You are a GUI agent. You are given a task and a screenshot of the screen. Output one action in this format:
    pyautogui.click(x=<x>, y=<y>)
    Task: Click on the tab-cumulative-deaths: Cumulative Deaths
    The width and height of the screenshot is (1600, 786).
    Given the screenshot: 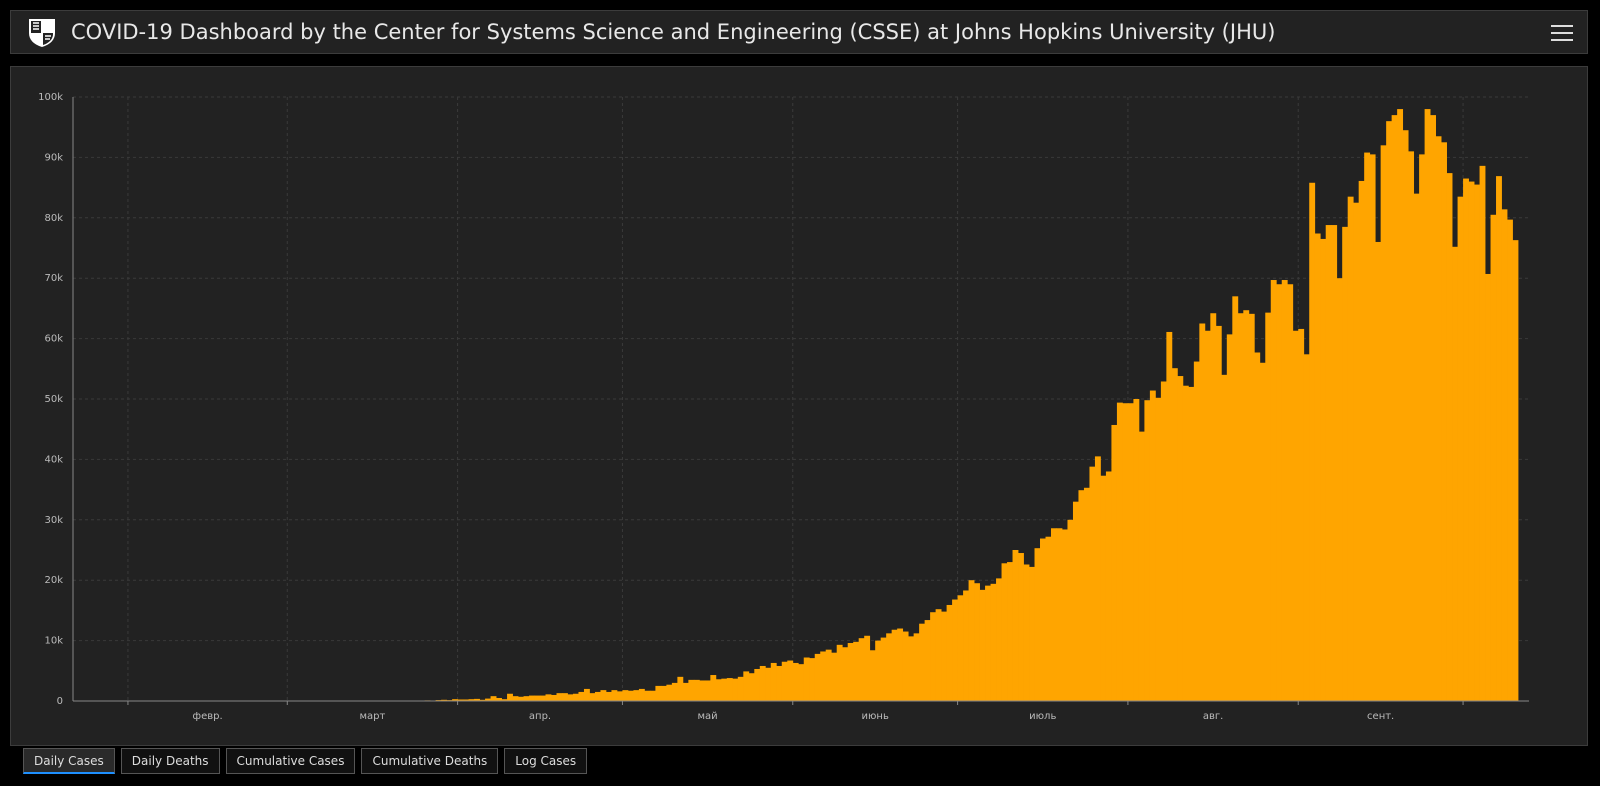 What is the action you would take?
    pyautogui.click(x=430, y=761)
    